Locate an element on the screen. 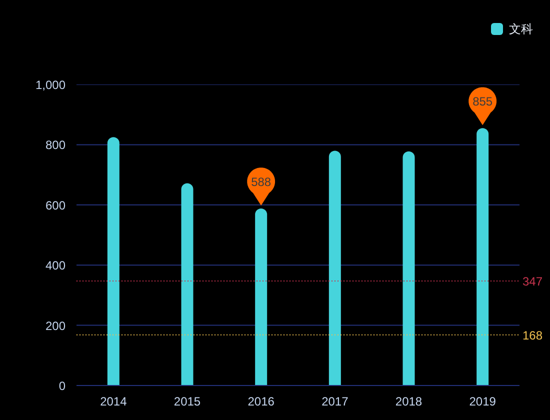 The width and height of the screenshot is (550, 420). y-tick-label: 600 is located at coordinates (55, 205).